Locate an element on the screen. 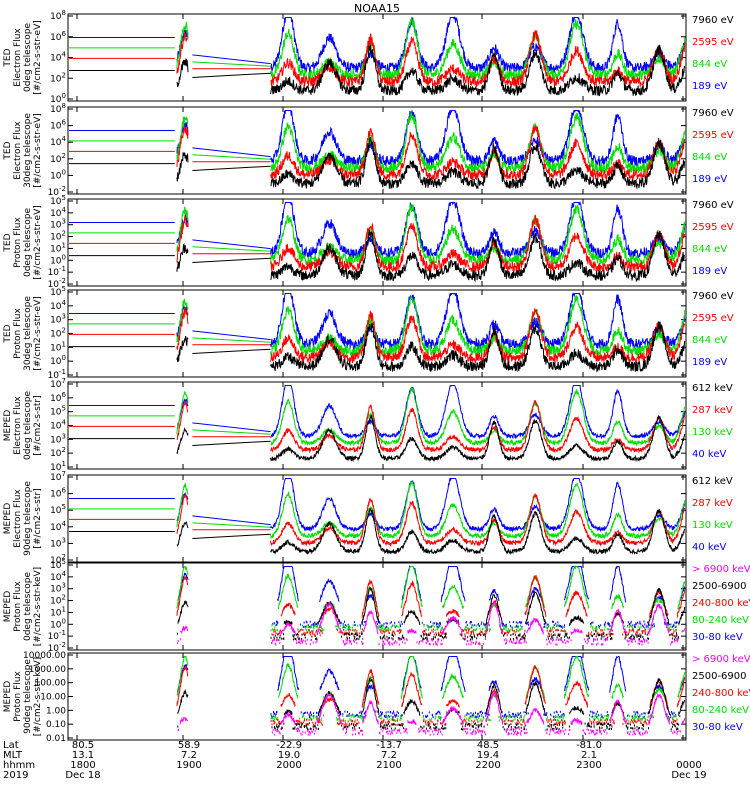 Image resolution: width=750 pixels, height=800 pixels. x-col-value: 2000 is located at coordinates (288, 765).